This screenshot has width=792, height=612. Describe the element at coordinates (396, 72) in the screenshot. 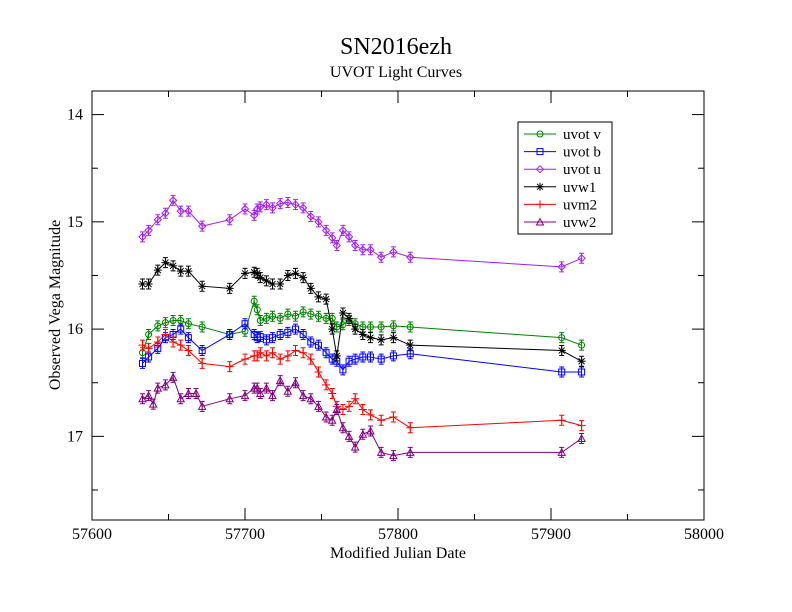

I see `chart-subtitle: UVOT Light Curves` at that location.